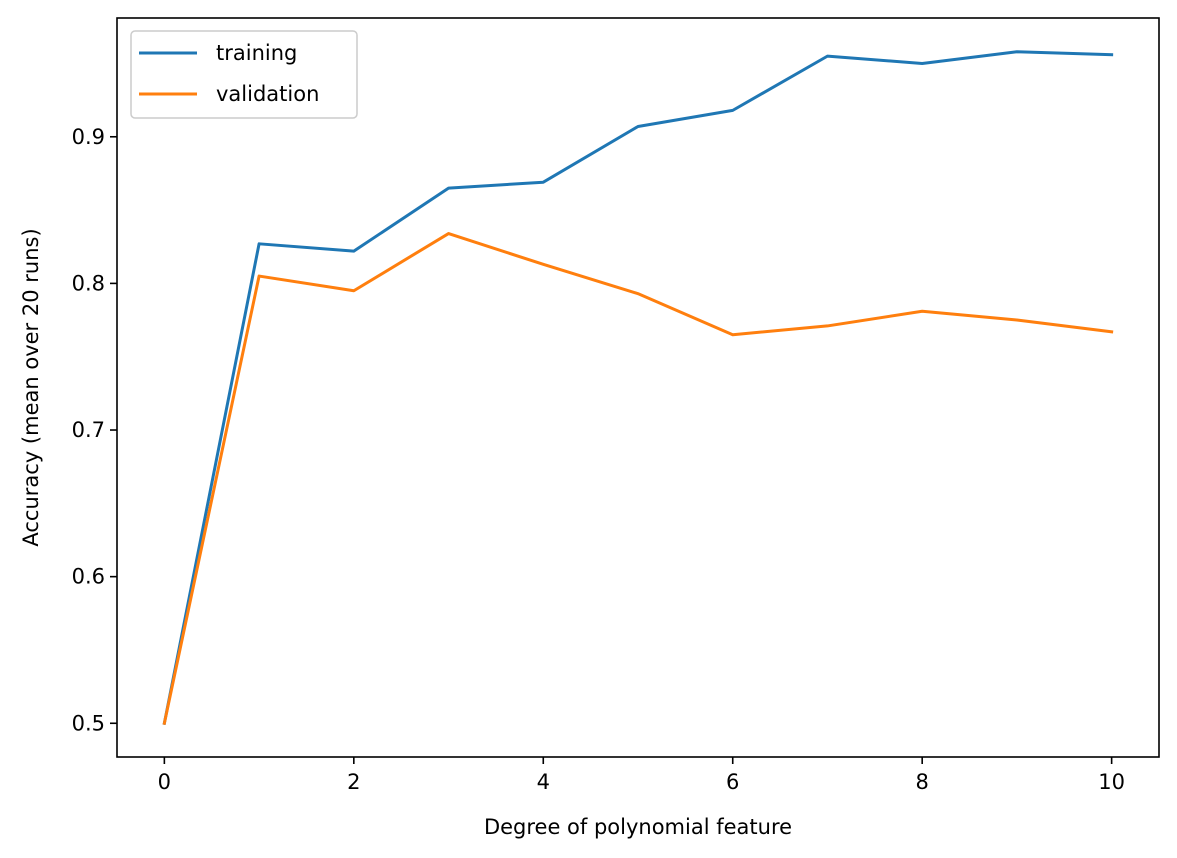  I want to click on legend-label-validation: validation, so click(267, 94).